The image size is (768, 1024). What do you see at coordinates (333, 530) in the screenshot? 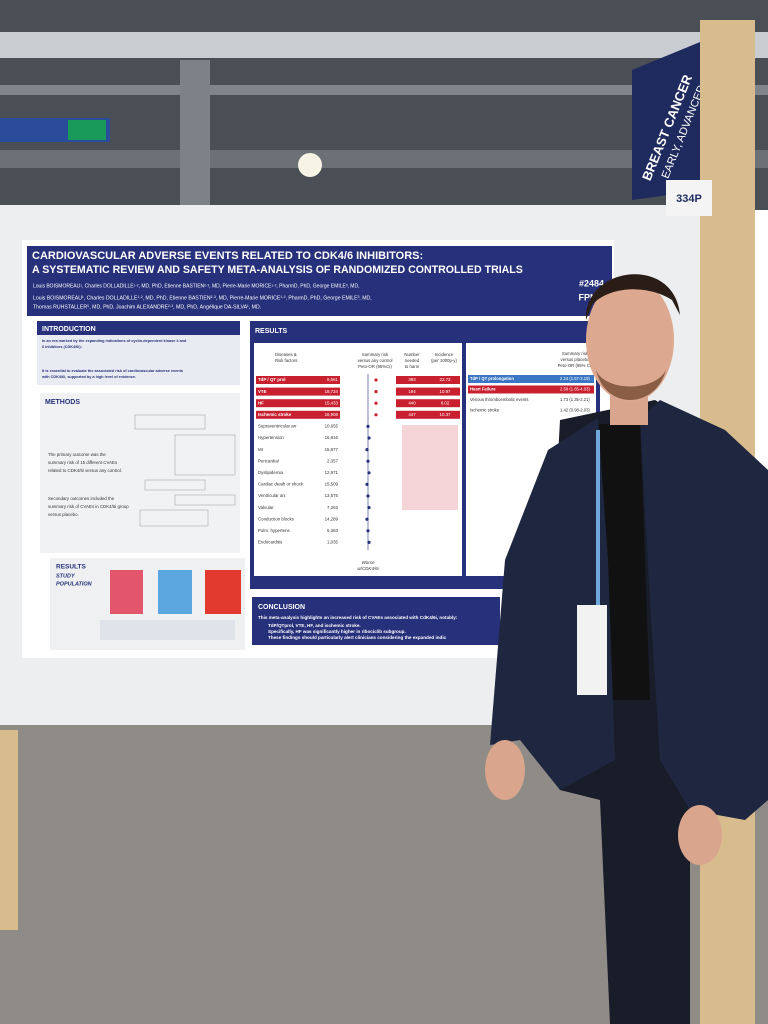
I see `patients: 5,363` at bounding box center [333, 530].